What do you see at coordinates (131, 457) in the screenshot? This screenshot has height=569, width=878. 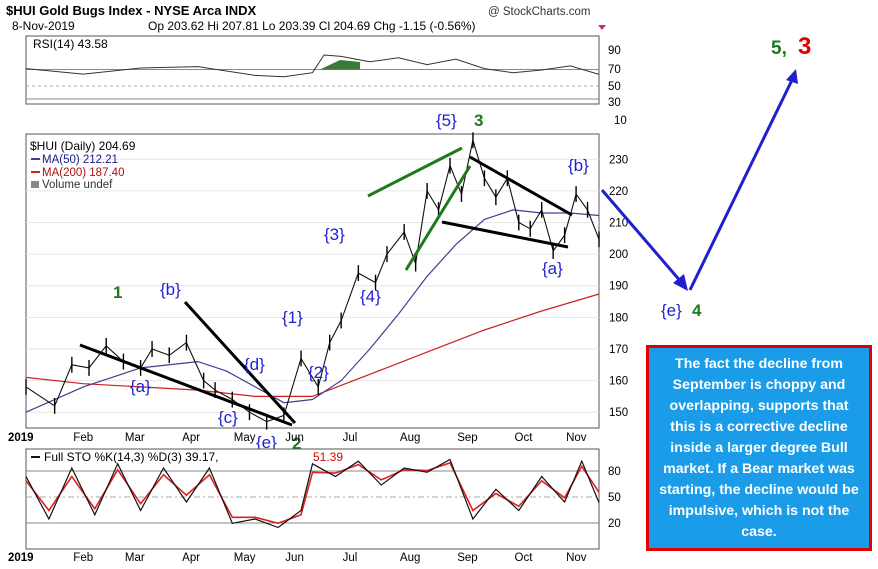 I see `sto-label: Full STO %K(14,3) %D(3) 39.17,` at bounding box center [131, 457].